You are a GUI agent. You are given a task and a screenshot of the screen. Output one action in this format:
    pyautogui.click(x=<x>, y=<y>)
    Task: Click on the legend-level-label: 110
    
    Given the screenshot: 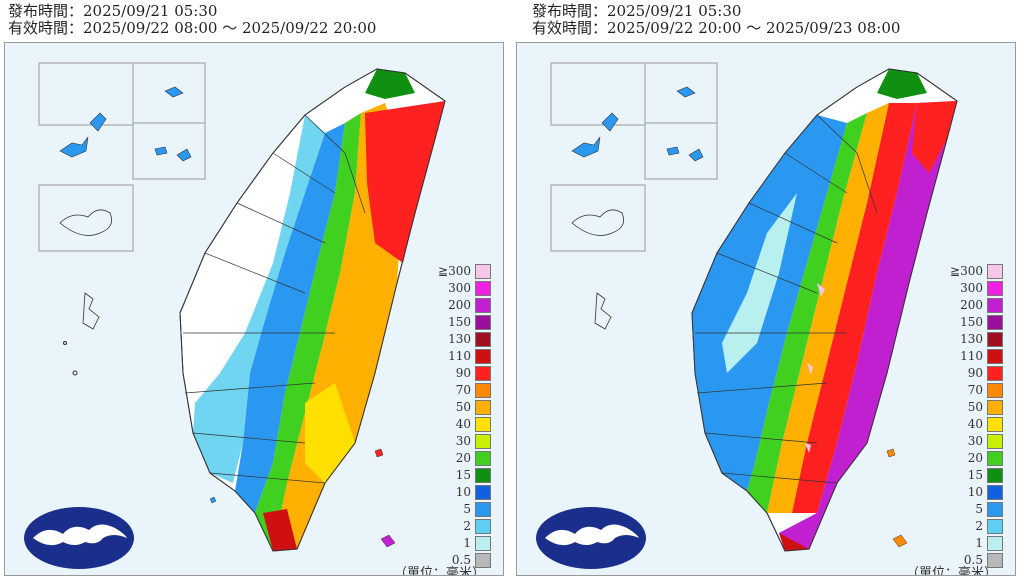 What is the action you would take?
    pyautogui.click(x=459, y=356)
    